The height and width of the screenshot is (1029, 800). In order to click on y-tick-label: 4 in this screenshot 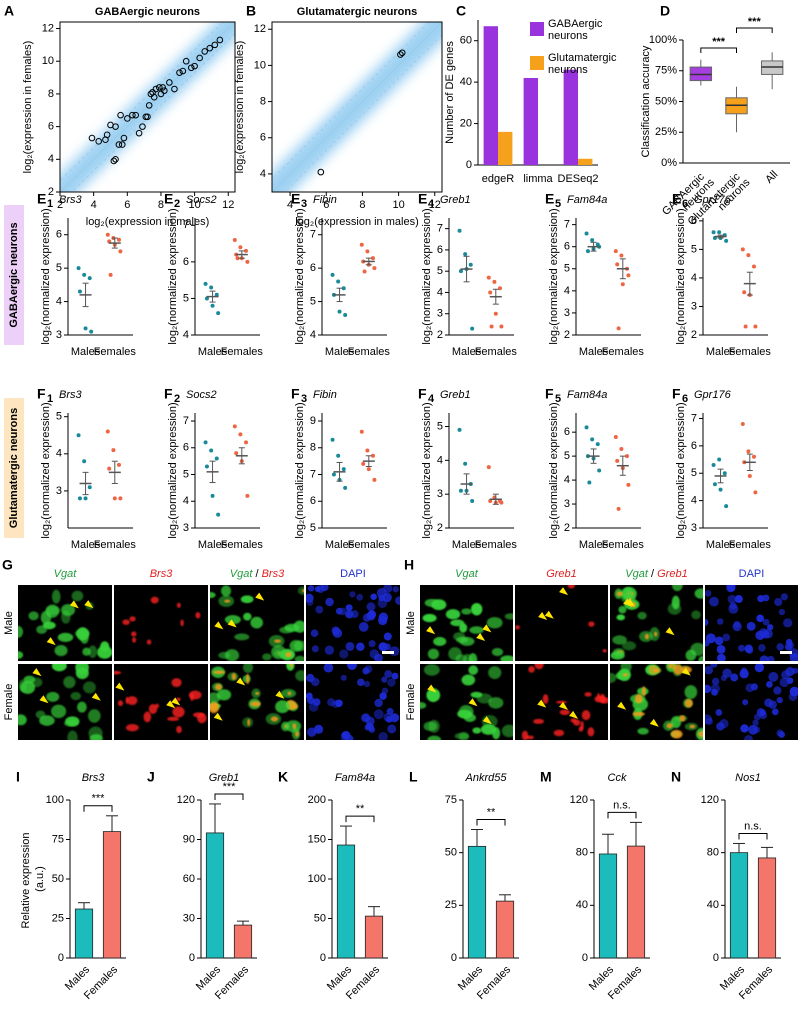, I will do `click(313, 335)`.